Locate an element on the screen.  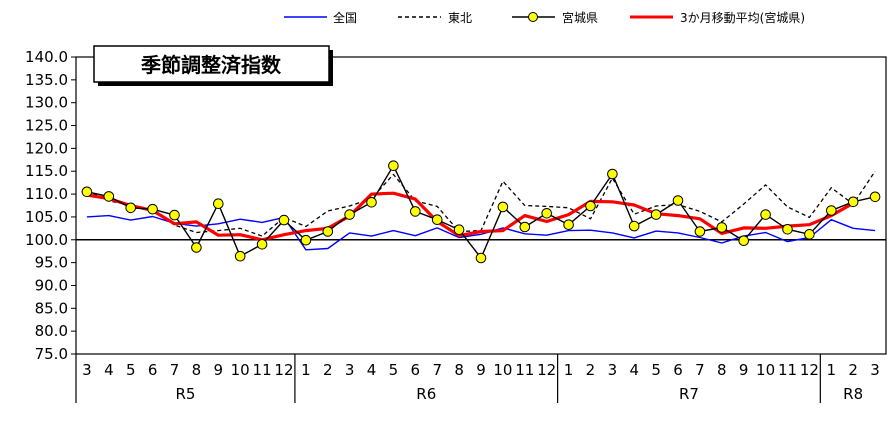
chart-title: 季節調整済指数 is located at coordinates (211, 65).